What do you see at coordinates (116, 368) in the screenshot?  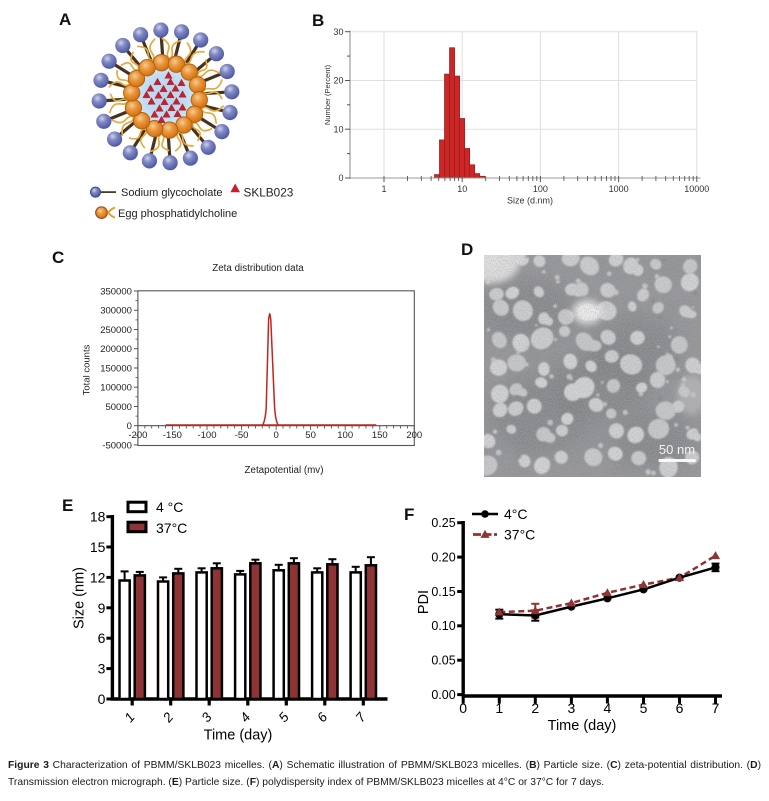 I see `svg-text: 150000` at bounding box center [116, 368].